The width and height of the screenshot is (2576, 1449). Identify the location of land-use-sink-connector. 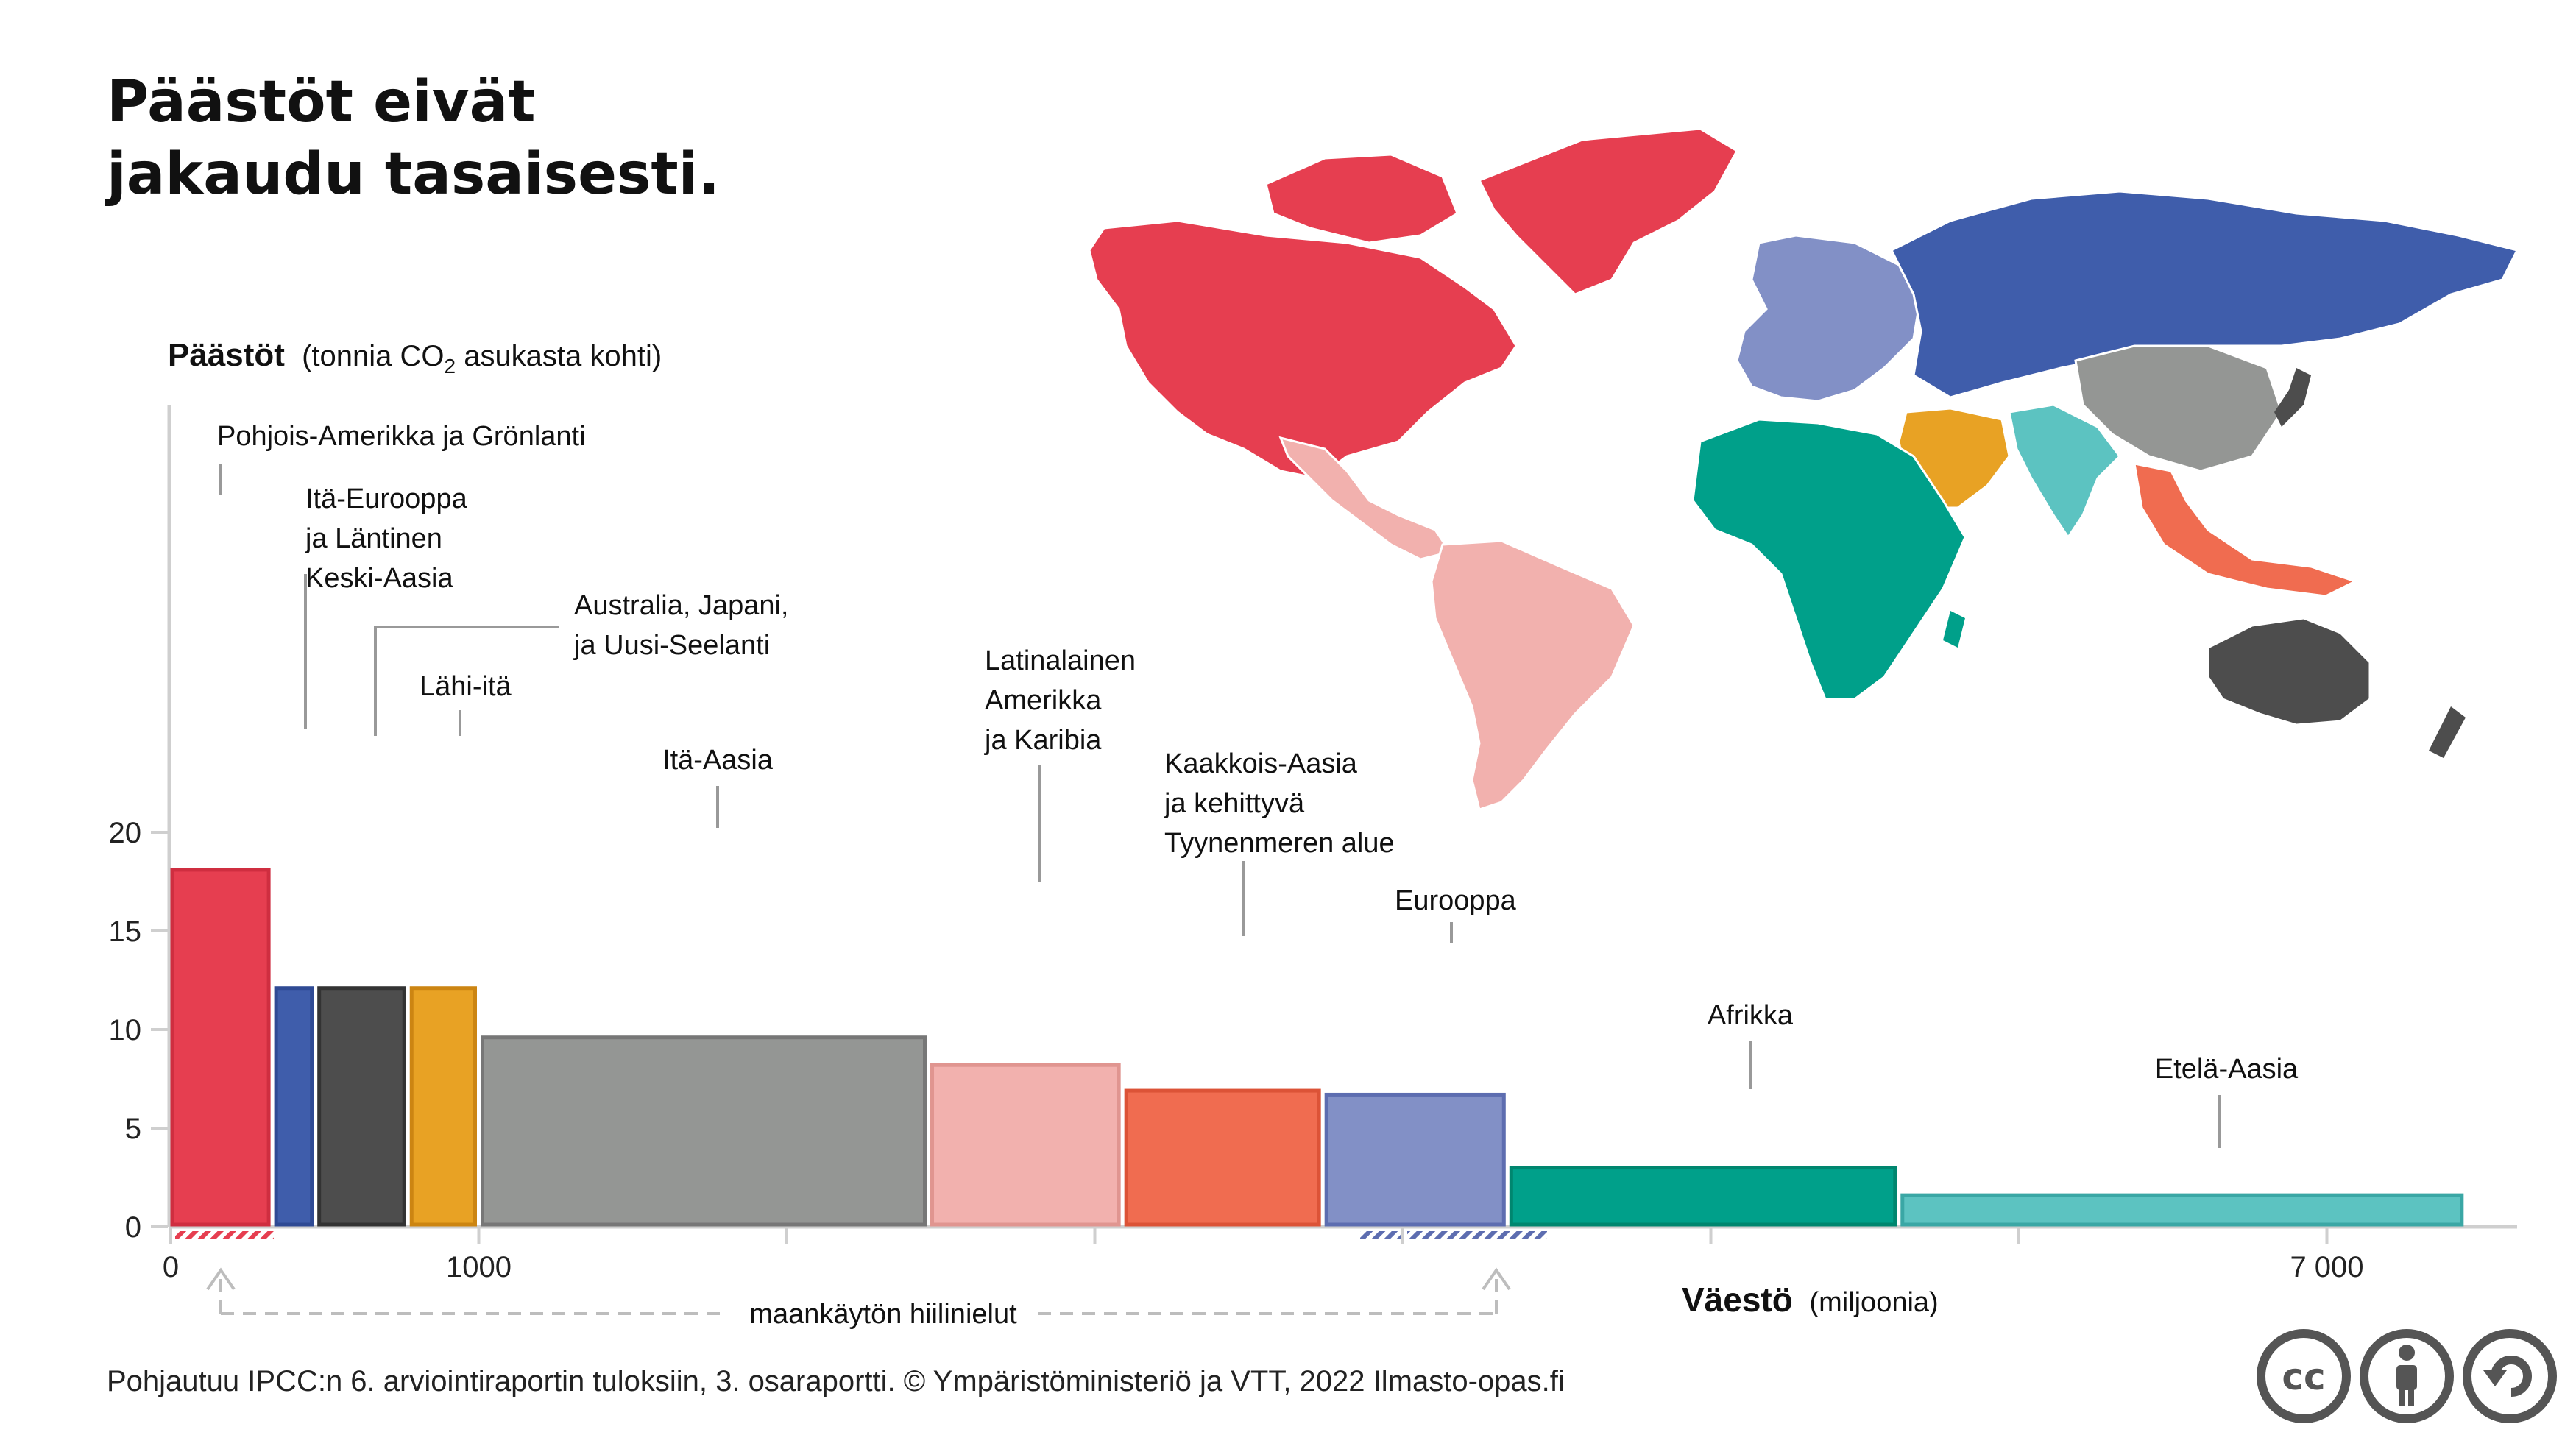
(859, 1291).